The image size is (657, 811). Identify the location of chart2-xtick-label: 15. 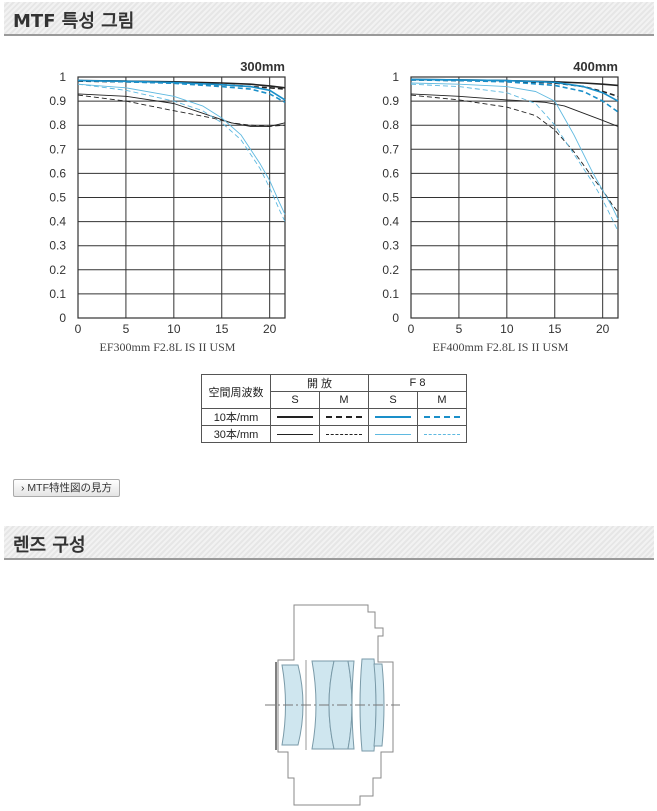
(555, 329).